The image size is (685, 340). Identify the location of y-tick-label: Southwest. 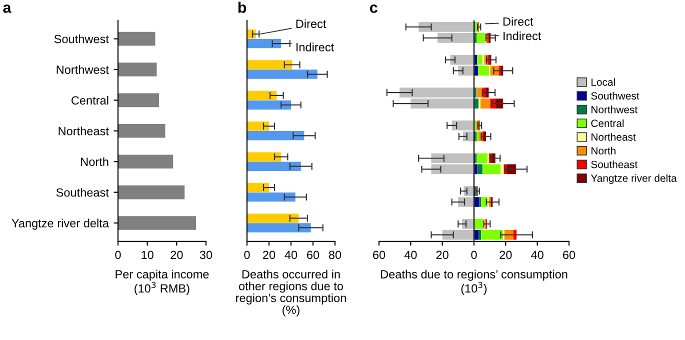
(81, 39).